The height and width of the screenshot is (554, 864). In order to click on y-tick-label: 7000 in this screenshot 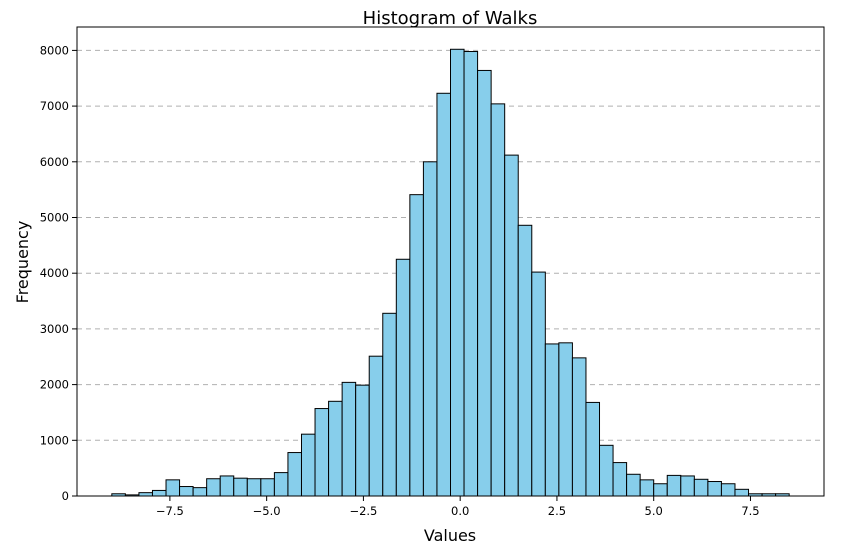, I will do `click(54, 106)`.